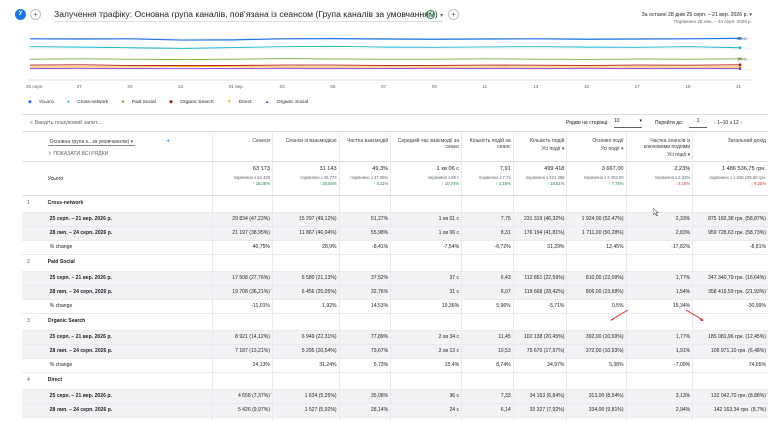 This screenshot has width=768, height=421. I want to click on metric-cell: 51,27%, so click(364, 219).